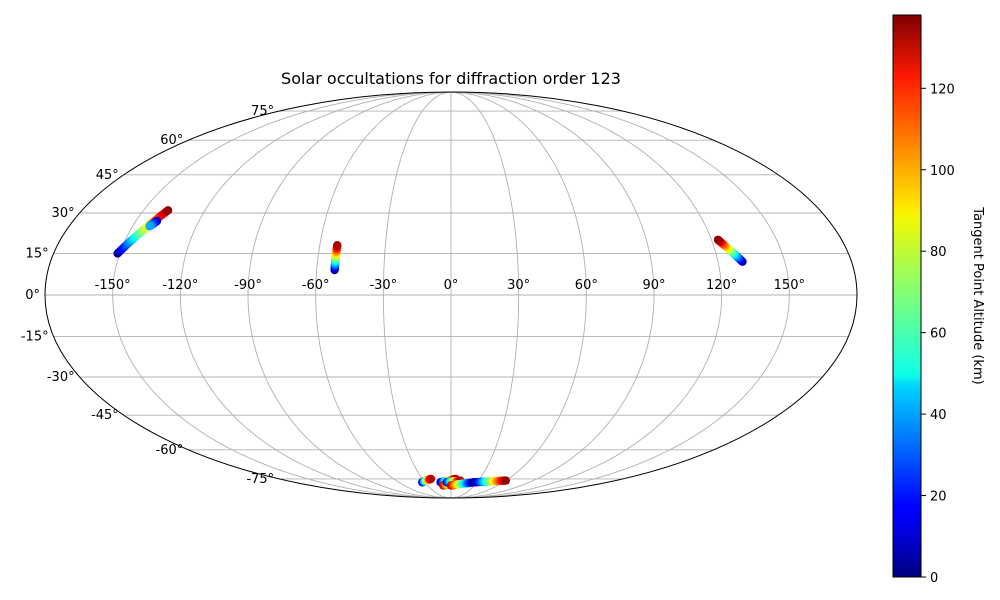 This screenshot has width=1000, height=600. I want to click on colorbar-gradient, so click(907, 296).